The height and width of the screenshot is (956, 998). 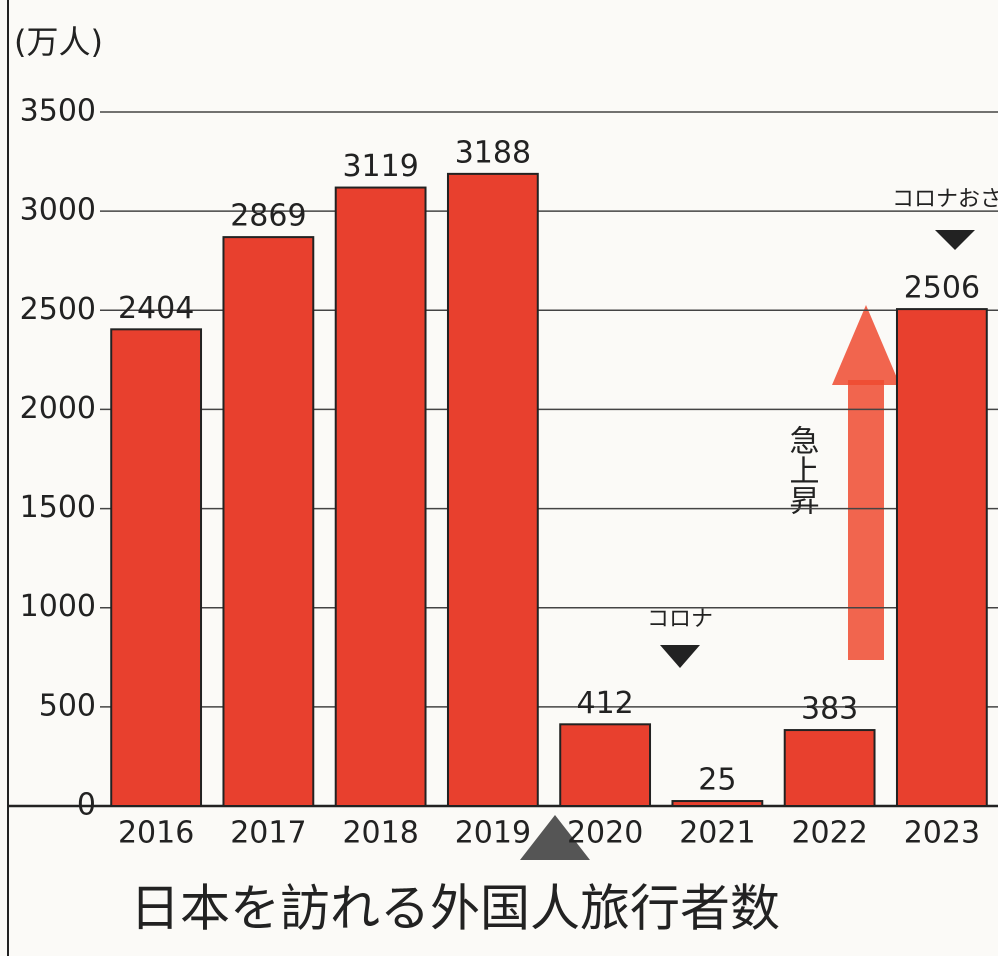 What do you see at coordinates (58, 507) in the screenshot?
I see `y-tick-label: 1500` at bounding box center [58, 507].